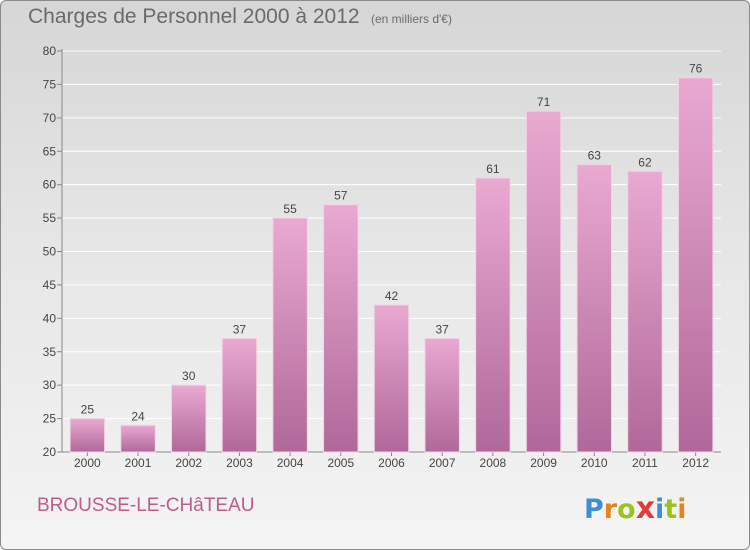 Image resolution: width=750 pixels, height=550 pixels. What do you see at coordinates (50, 318) in the screenshot?
I see `y-tick-label: 40` at bounding box center [50, 318].